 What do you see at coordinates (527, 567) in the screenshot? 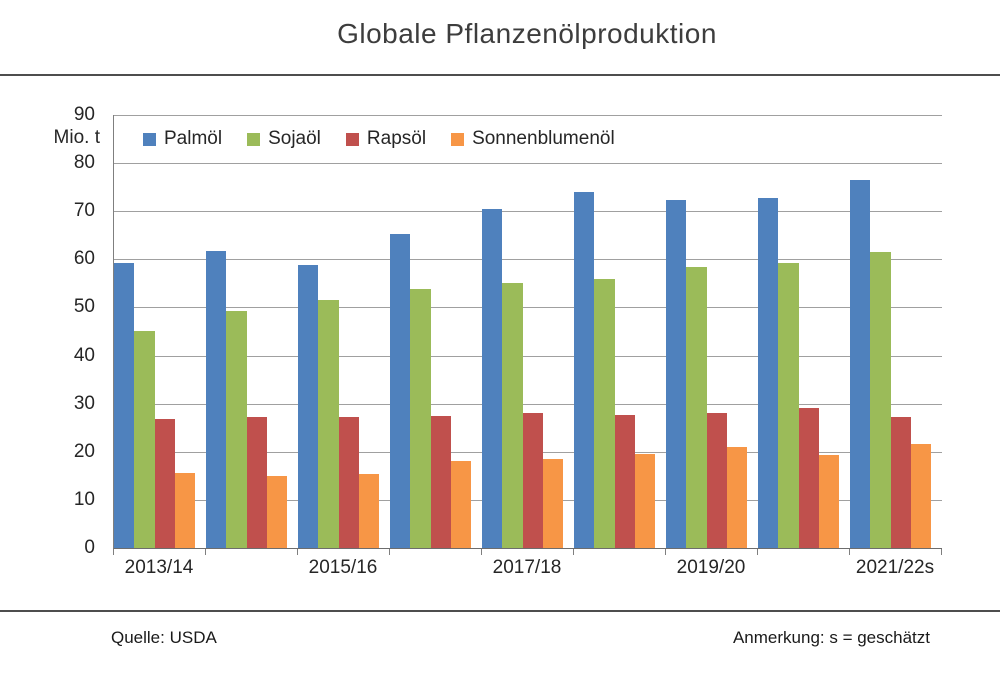
I see `x-tick-label: 2017/18` at bounding box center [527, 567].